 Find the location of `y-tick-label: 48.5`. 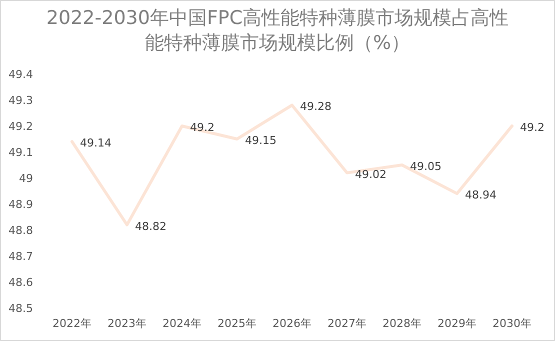

y-tick-label: 48.5 is located at coordinates (20, 308).